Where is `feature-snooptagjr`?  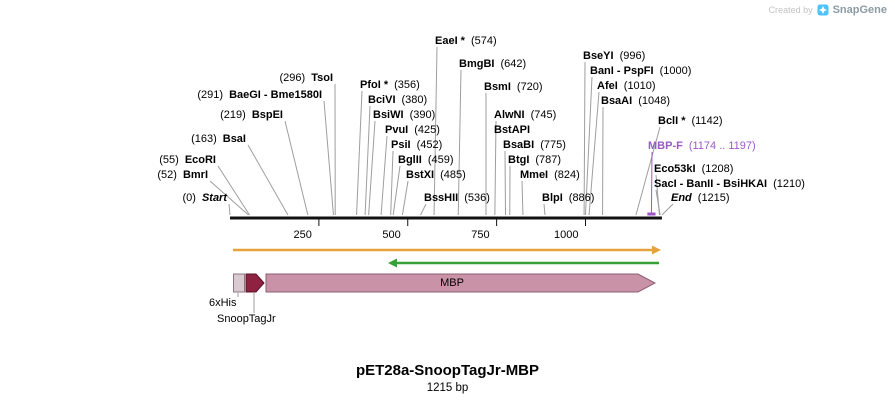
feature-snooptagjr is located at coordinates (255, 283).